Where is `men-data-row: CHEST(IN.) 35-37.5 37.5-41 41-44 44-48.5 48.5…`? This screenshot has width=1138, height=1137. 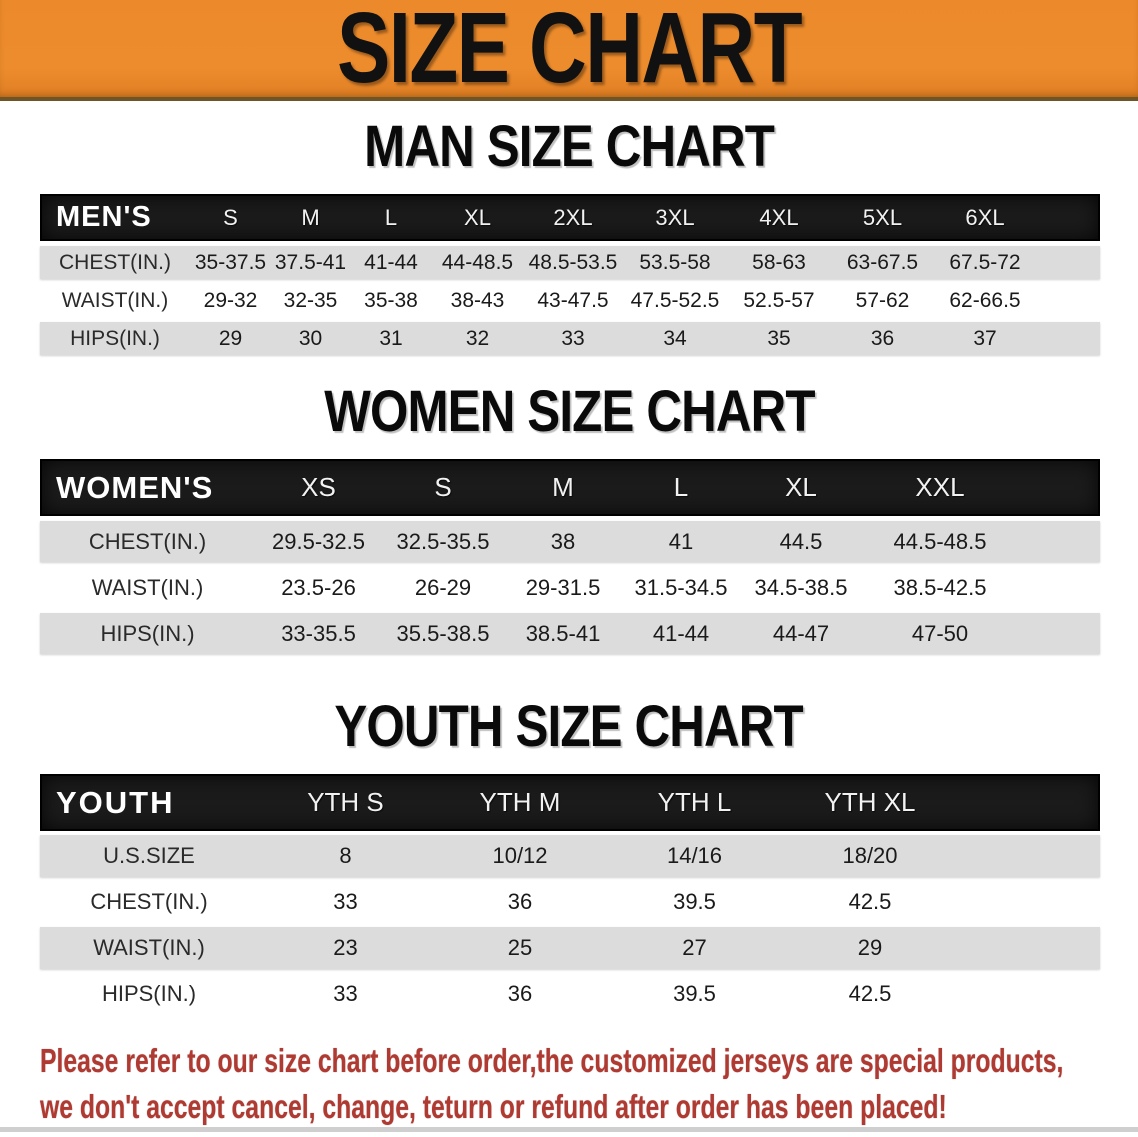
men-data-row: CHEST(IN.) 35-37.5 37.5-41 41-44 44-48.5 48.5… is located at coordinates (570, 262).